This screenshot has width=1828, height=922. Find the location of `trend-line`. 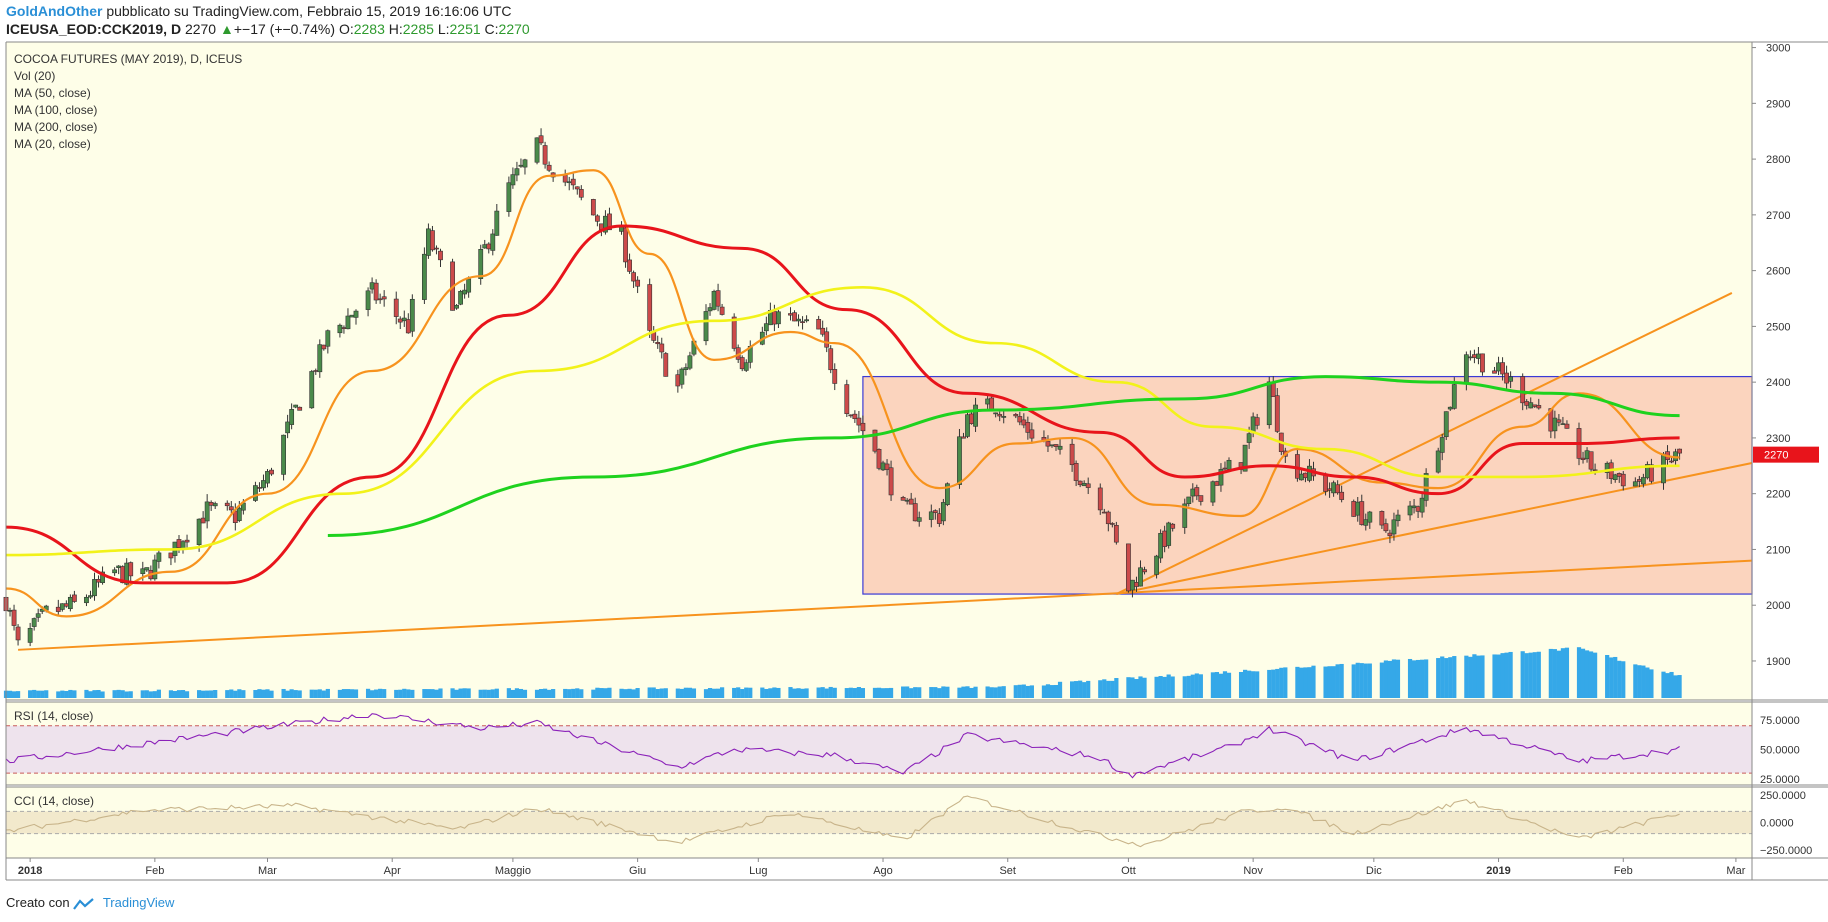

trend-line is located at coordinates (1434, 529).